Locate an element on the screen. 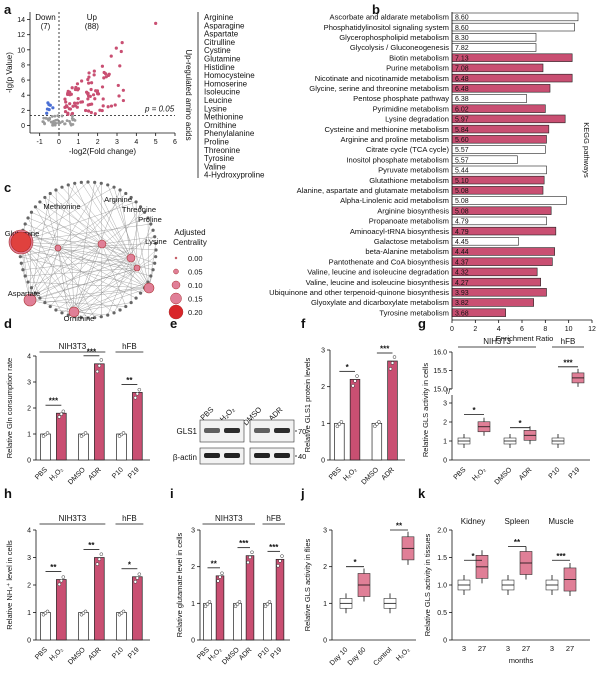  panel-j-y-tick-label: 2 is located at coordinates (325, 567).